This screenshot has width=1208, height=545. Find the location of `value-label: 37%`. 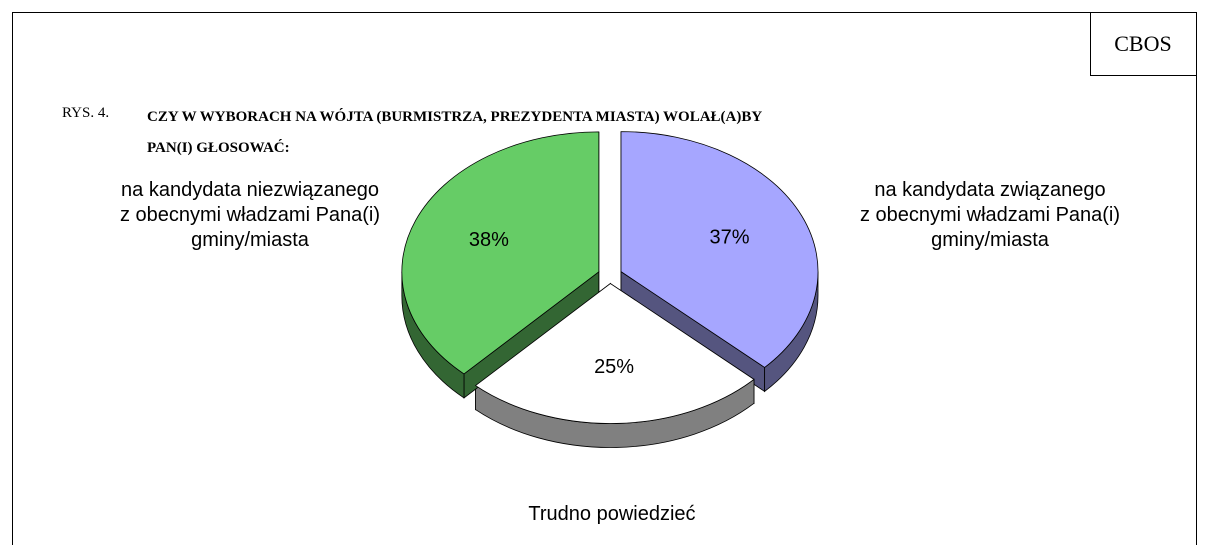

value-label: 37% is located at coordinates (729, 238).